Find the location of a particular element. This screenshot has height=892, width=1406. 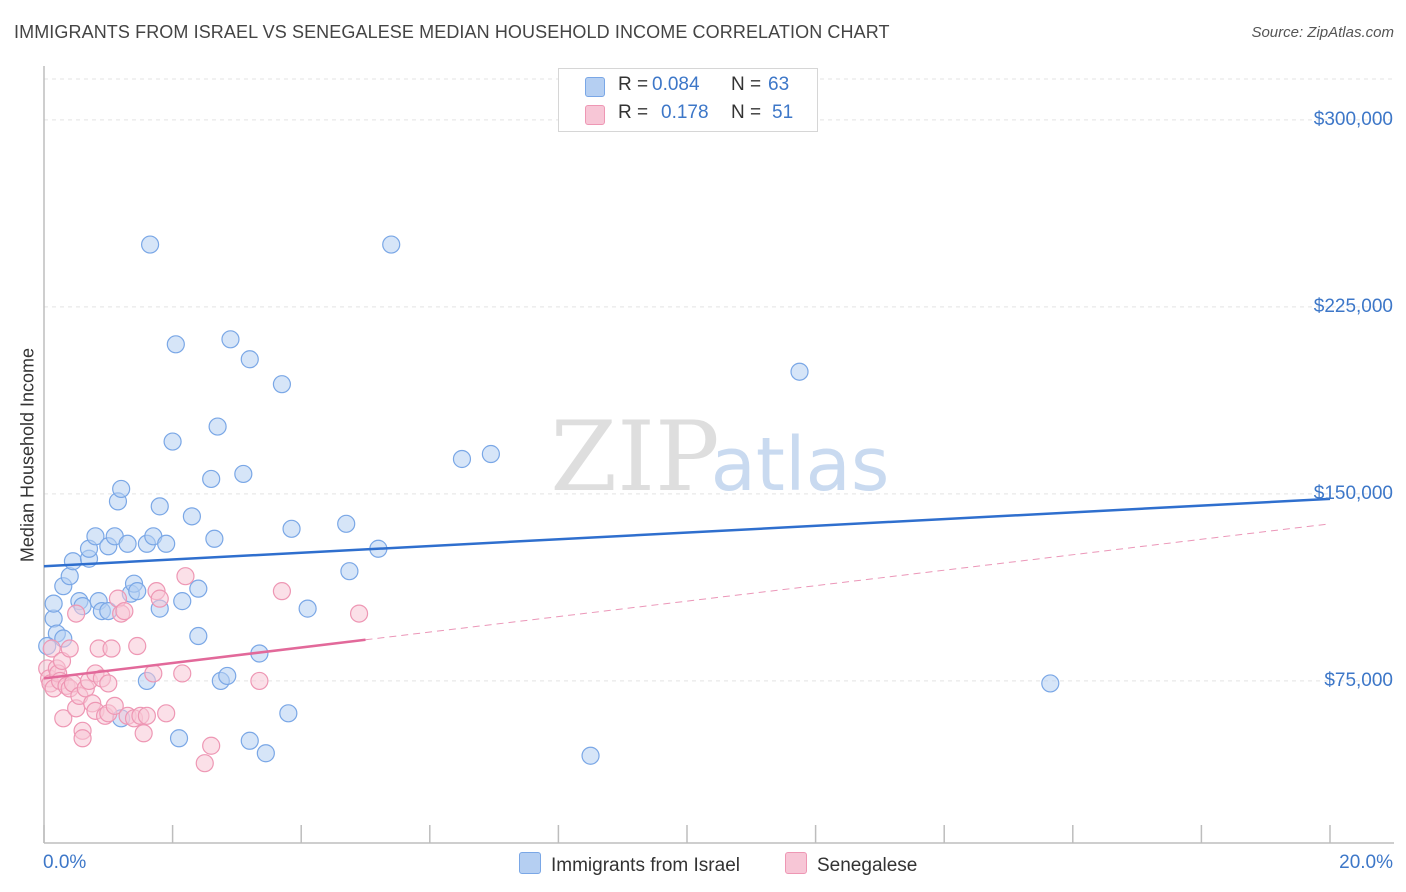

legend-item-israel: Immigrants from Israel is located at coordinates (629, 864).